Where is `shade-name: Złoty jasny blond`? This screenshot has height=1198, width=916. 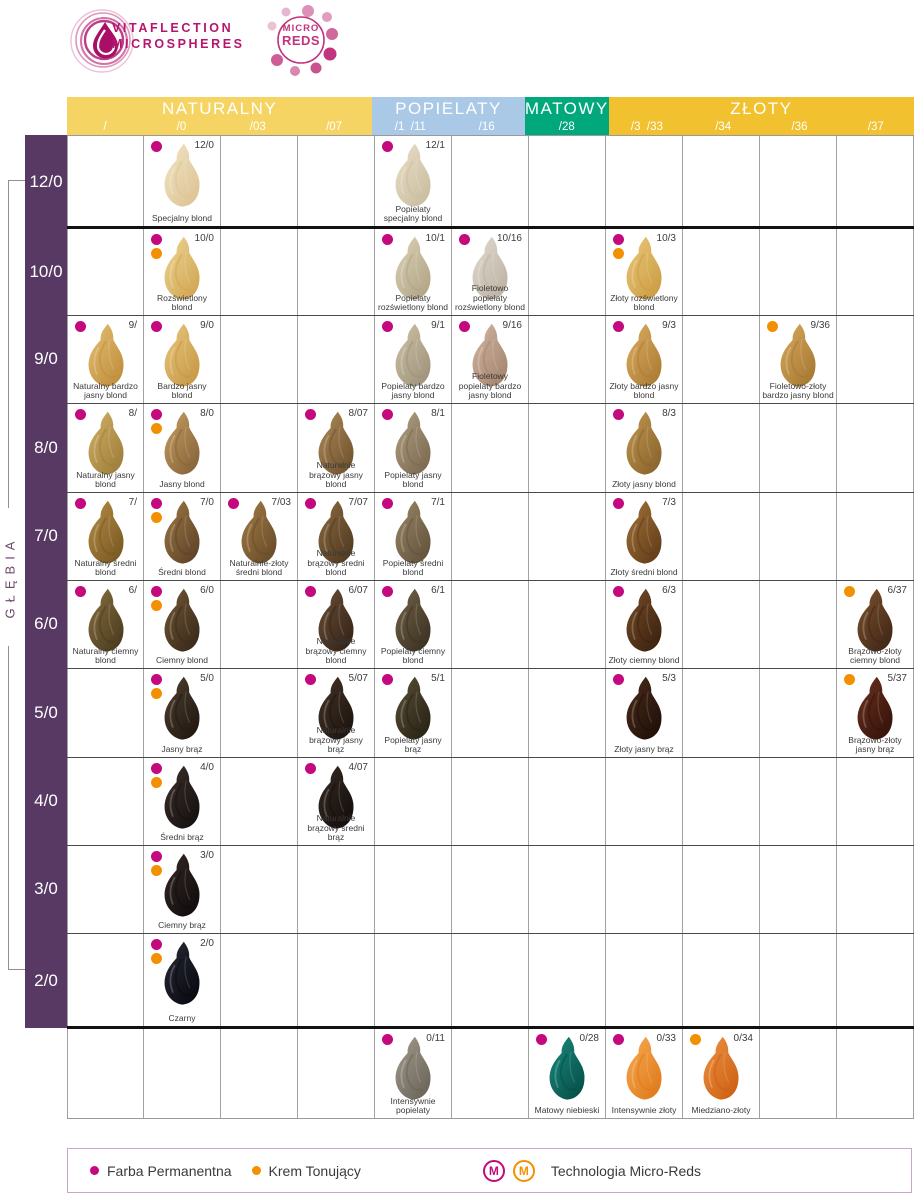
shade-name: Złoty jasny blond is located at coordinates (644, 484).